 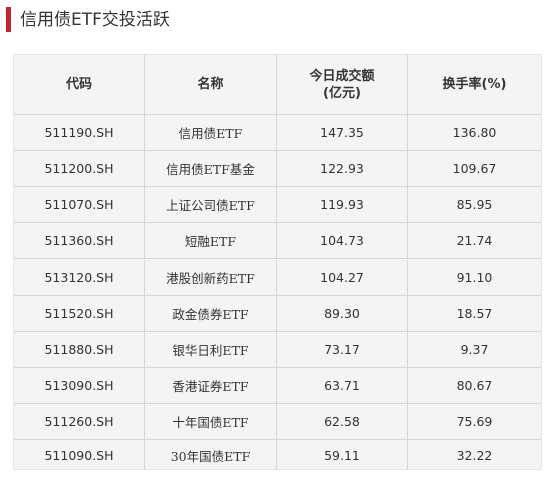 I want to click on table-row: 513090.SH 香港证券ETF 63.71 80.67, so click(x=277, y=386).